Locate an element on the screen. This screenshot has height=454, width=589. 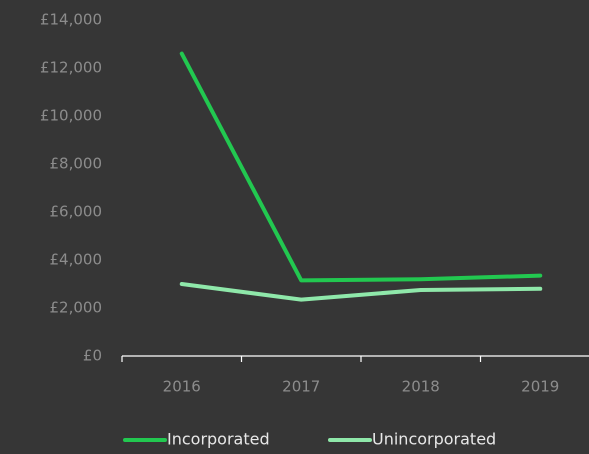
y-tick-label: £14,000 is located at coordinates (71, 20).